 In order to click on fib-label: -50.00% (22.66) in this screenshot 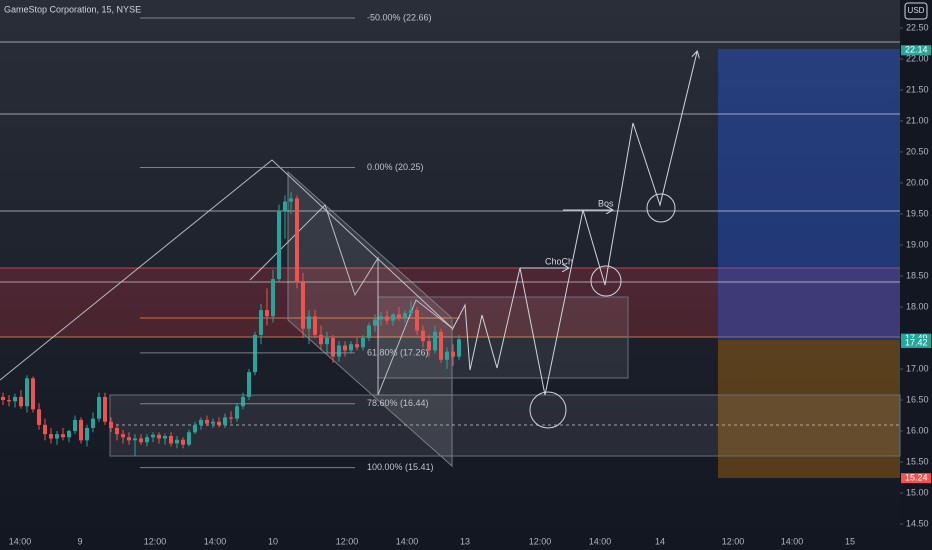, I will do `click(399, 17)`.